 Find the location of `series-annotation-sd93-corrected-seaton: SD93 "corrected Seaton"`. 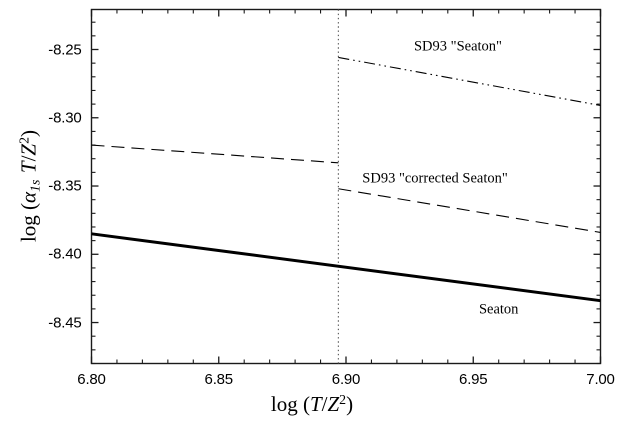

series-annotation-sd93-corrected-seaton: SD93 "corrected Seaton" is located at coordinates (435, 178).